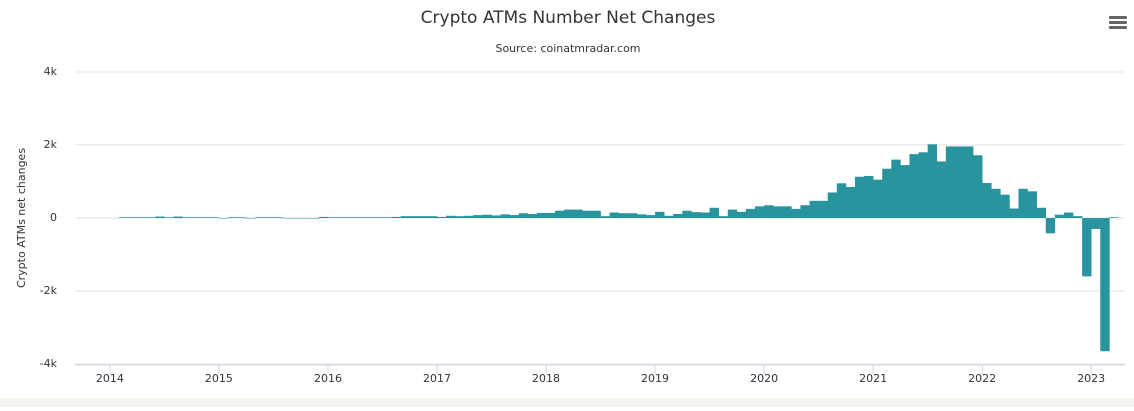  What do you see at coordinates (655, 378) in the screenshot?
I see `x-tick-label: 2019` at bounding box center [655, 378].